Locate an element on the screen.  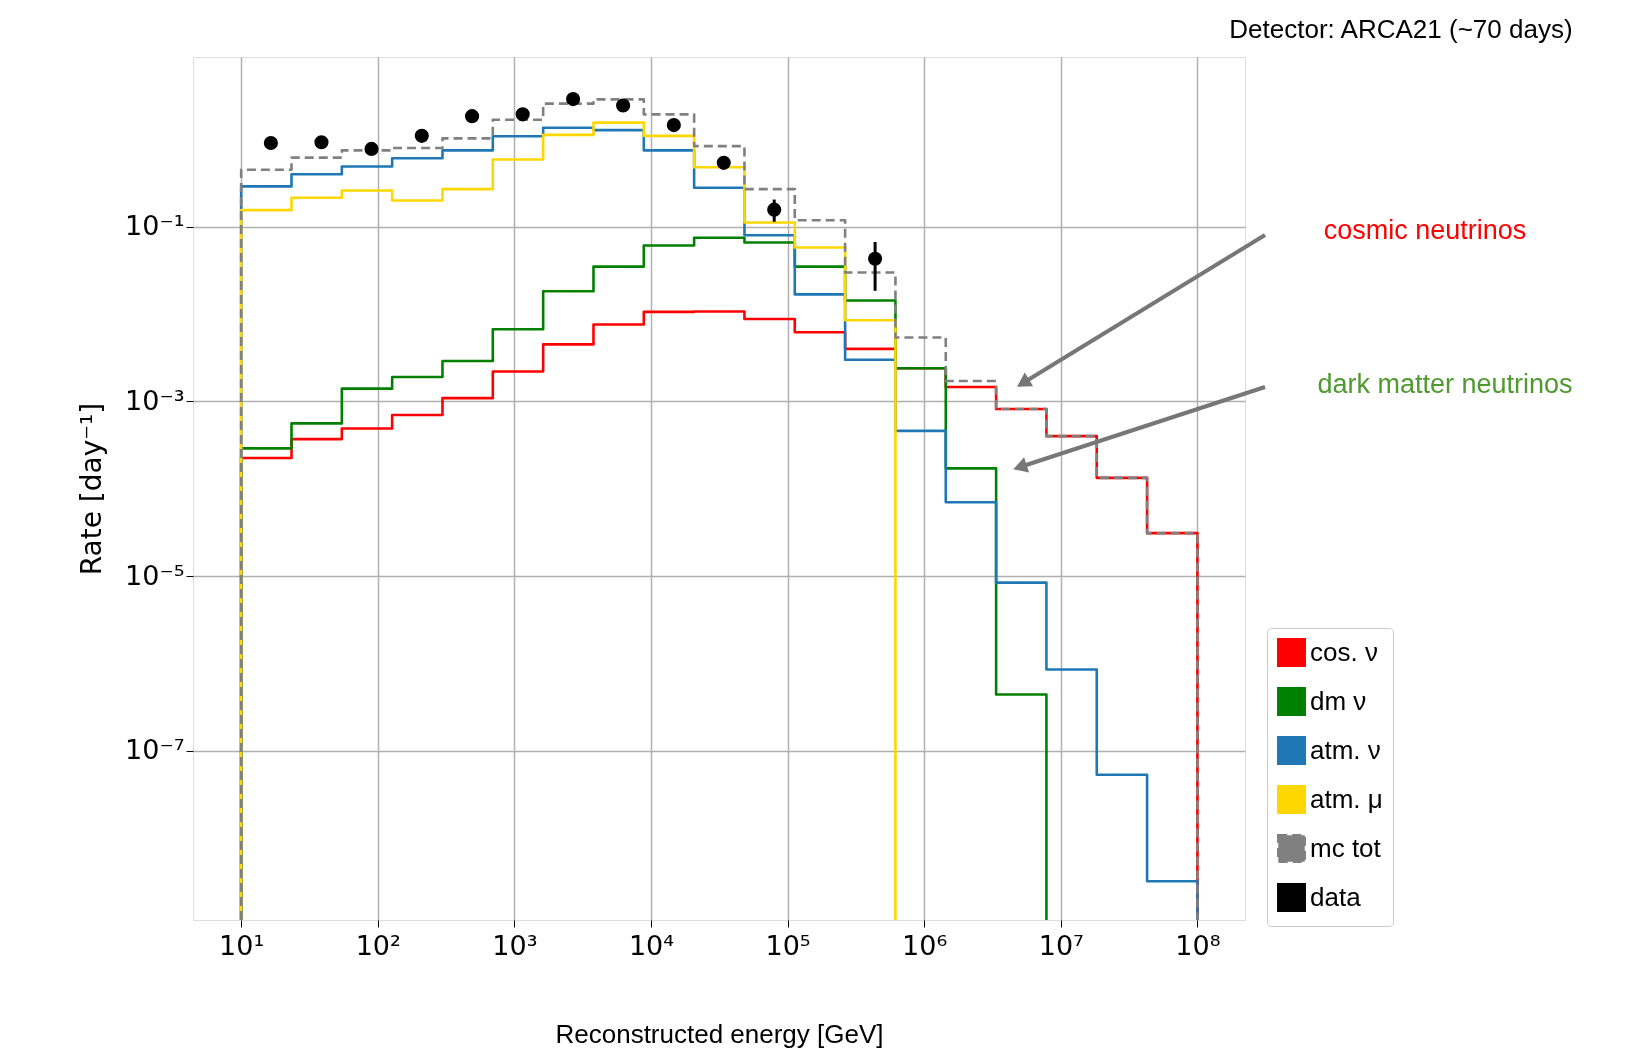
legend-label: data is located at coordinates (1336, 896).